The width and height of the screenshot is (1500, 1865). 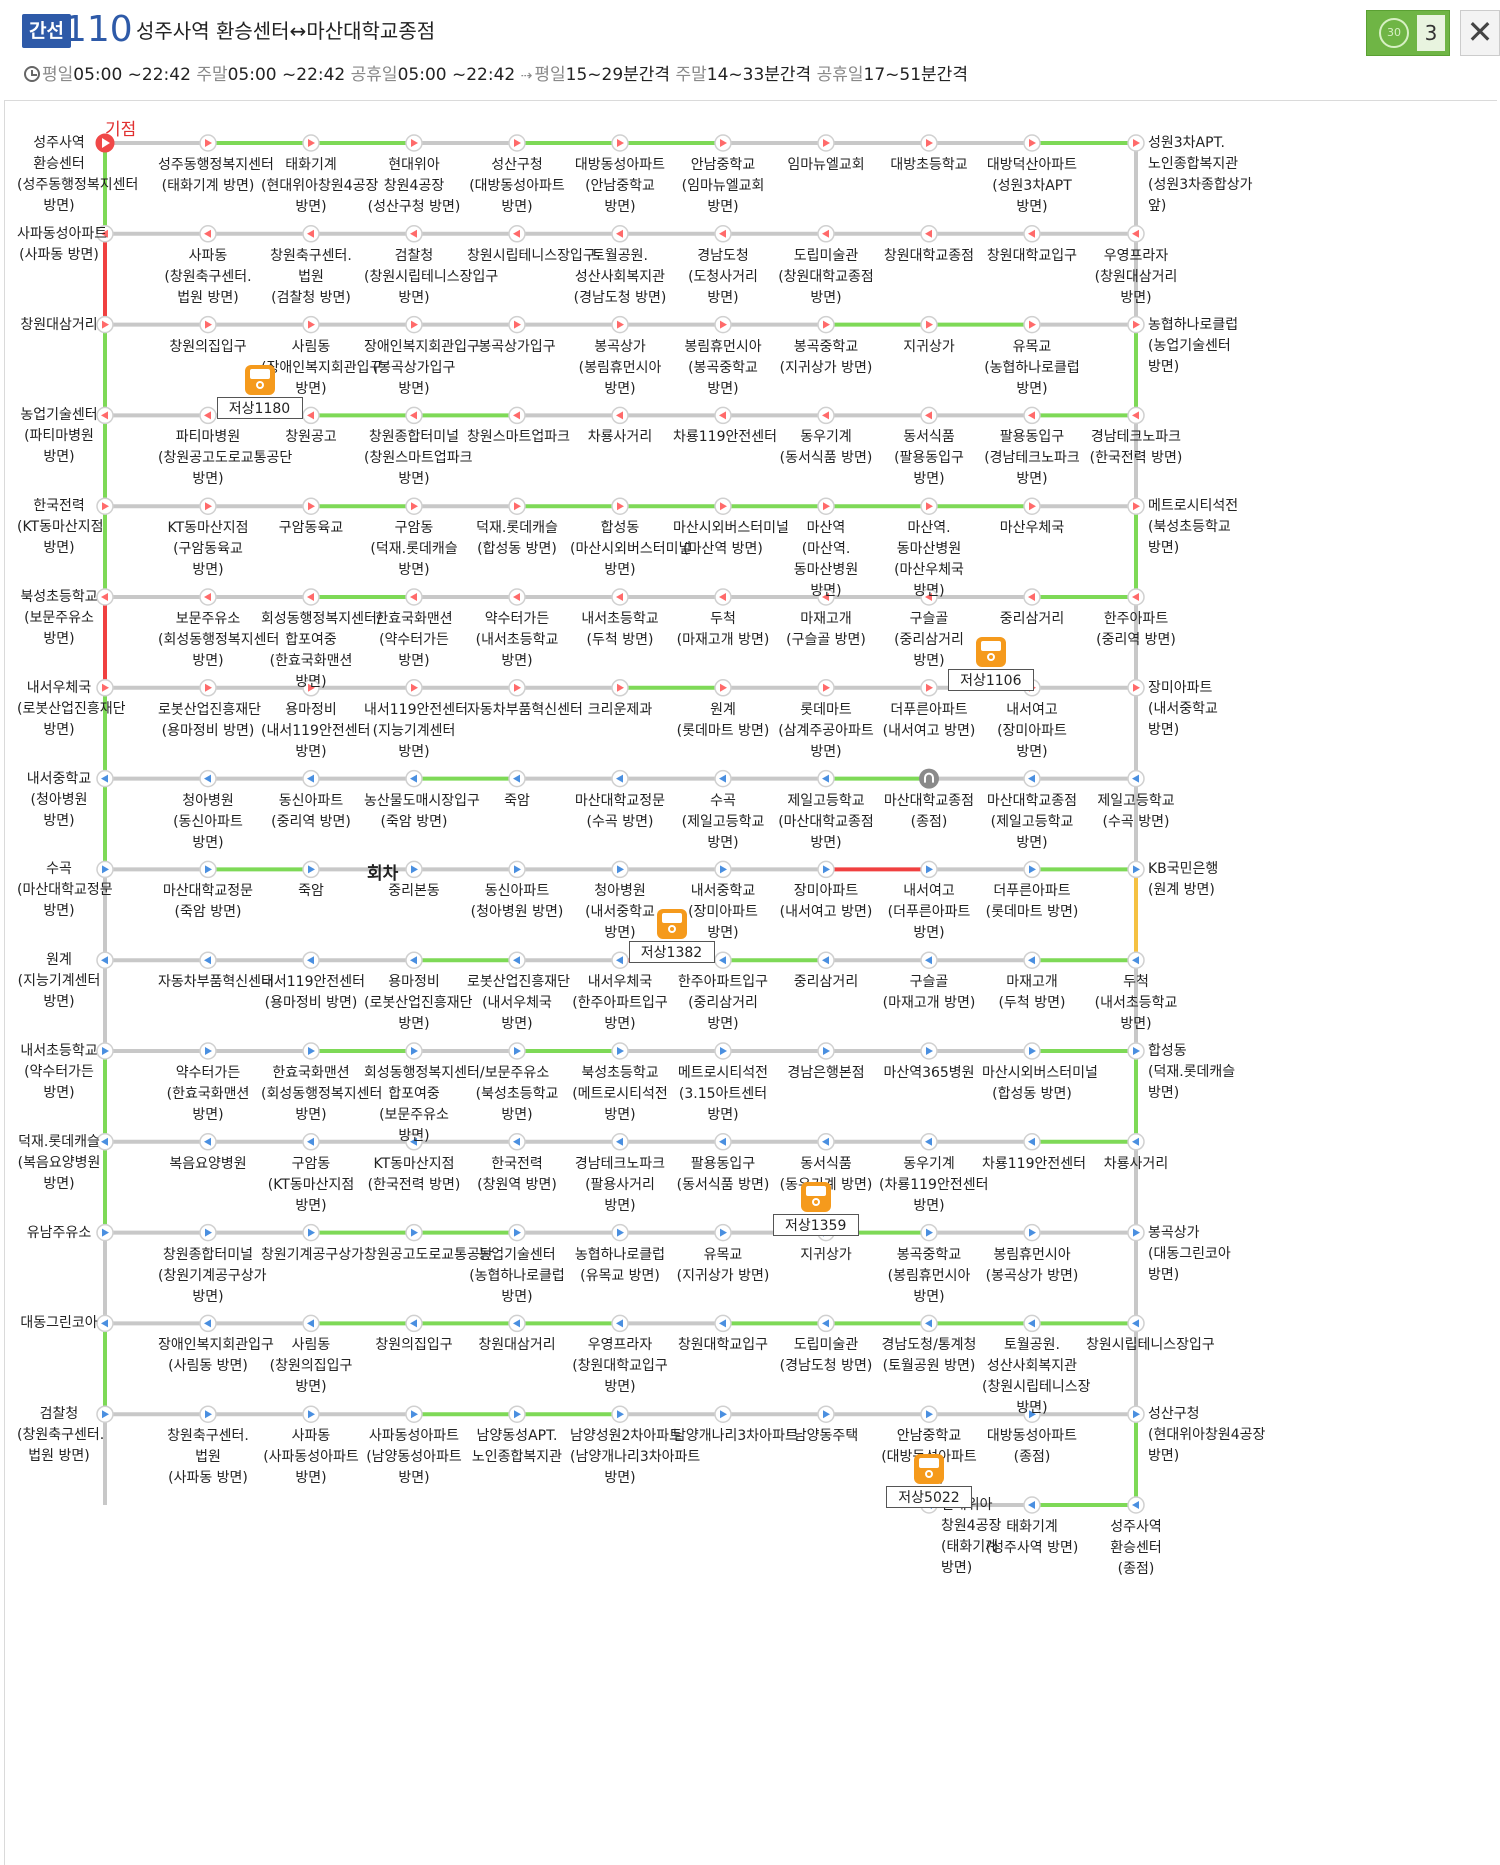 What do you see at coordinates (1183, 880) in the screenshot?
I see `stop-label: KB국민은행 (원계 방면)` at bounding box center [1183, 880].